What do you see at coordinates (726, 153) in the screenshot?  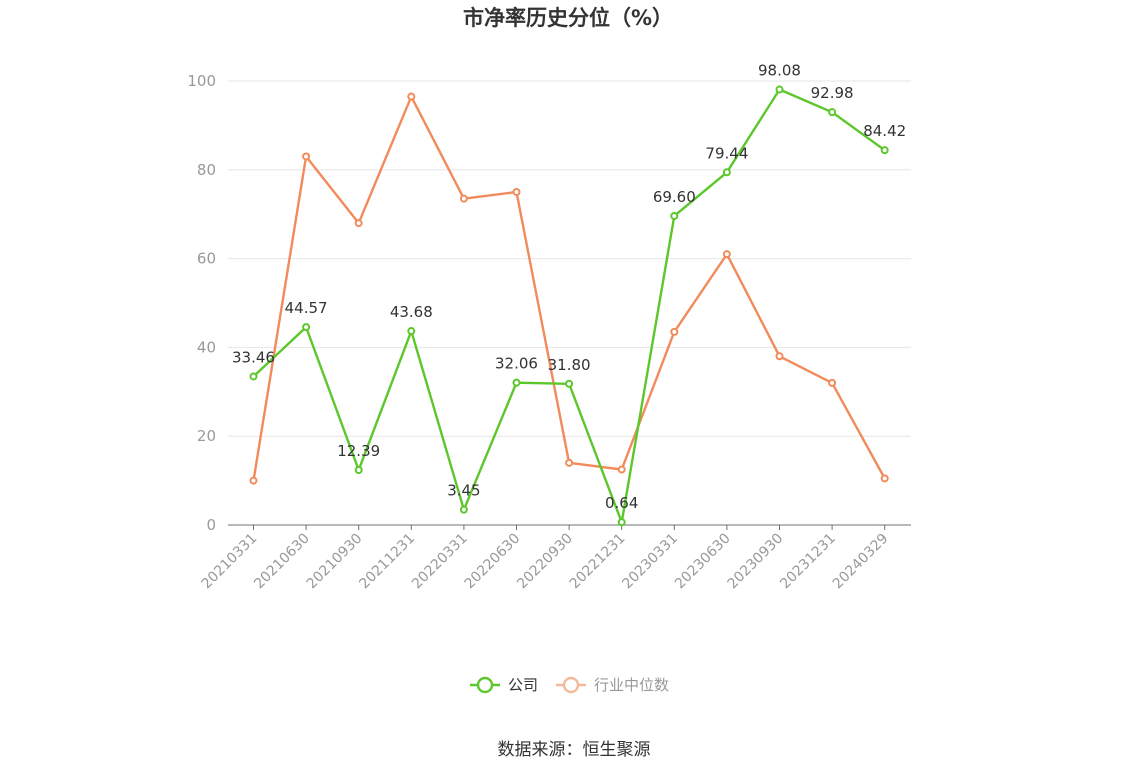 I see `data-label: 79.44` at bounding box center [726, 153].